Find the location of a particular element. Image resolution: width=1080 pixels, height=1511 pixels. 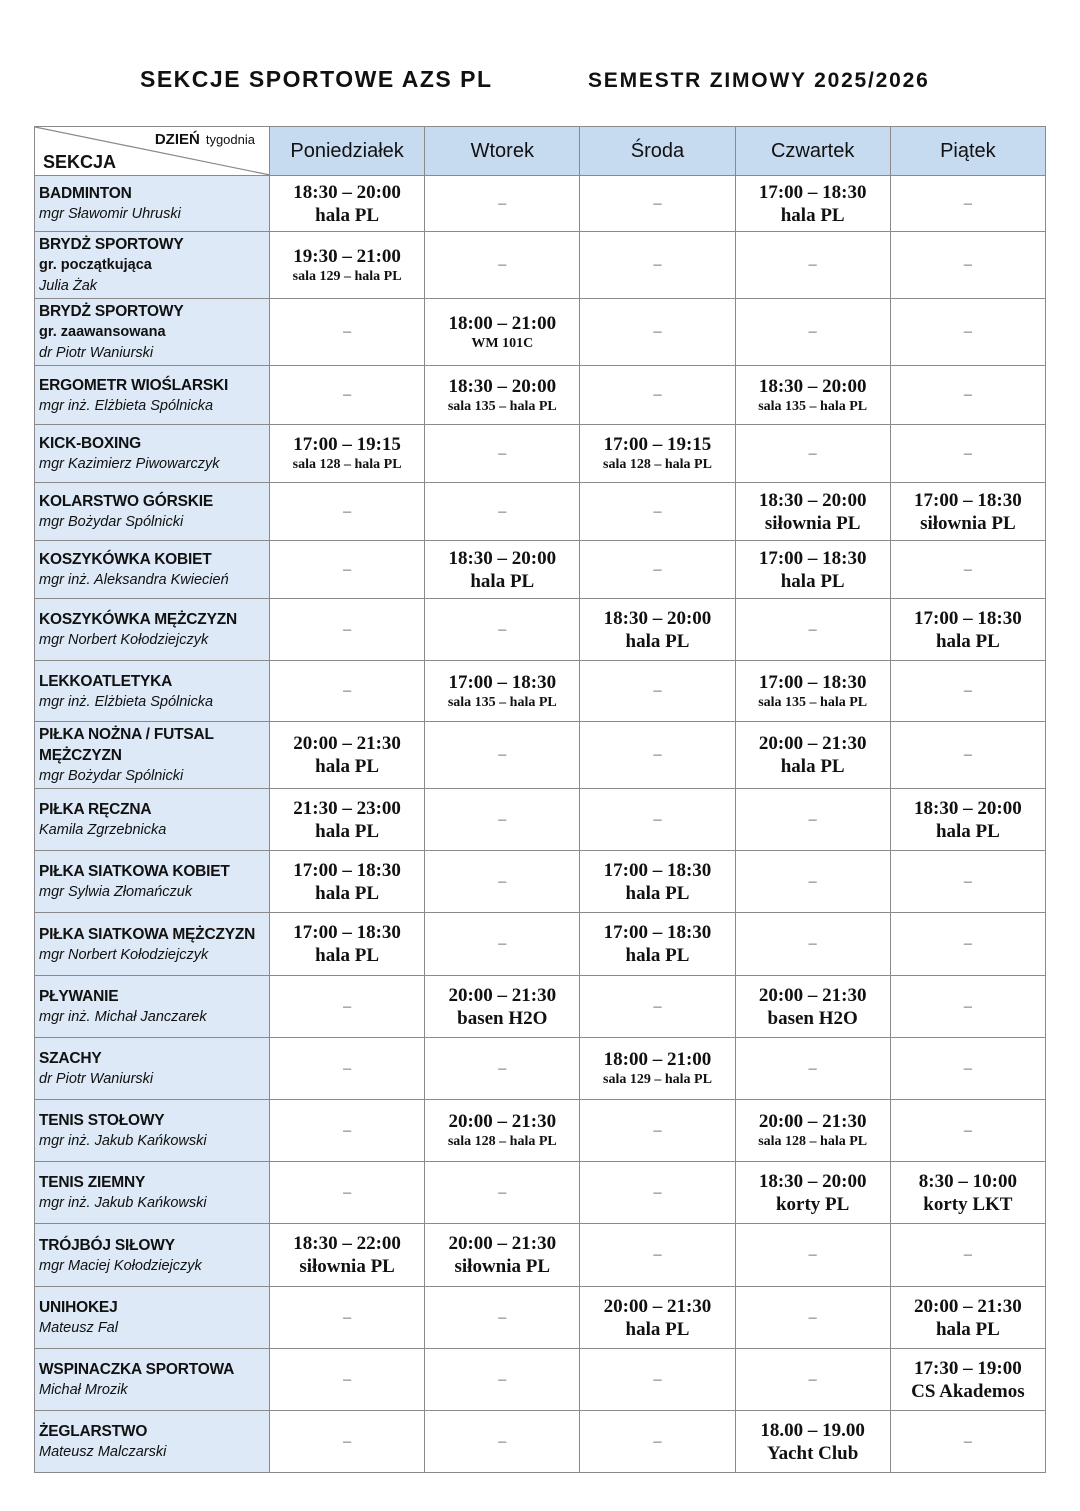

section-group: gr. zaawansowana is located at coordinates (102, 332).